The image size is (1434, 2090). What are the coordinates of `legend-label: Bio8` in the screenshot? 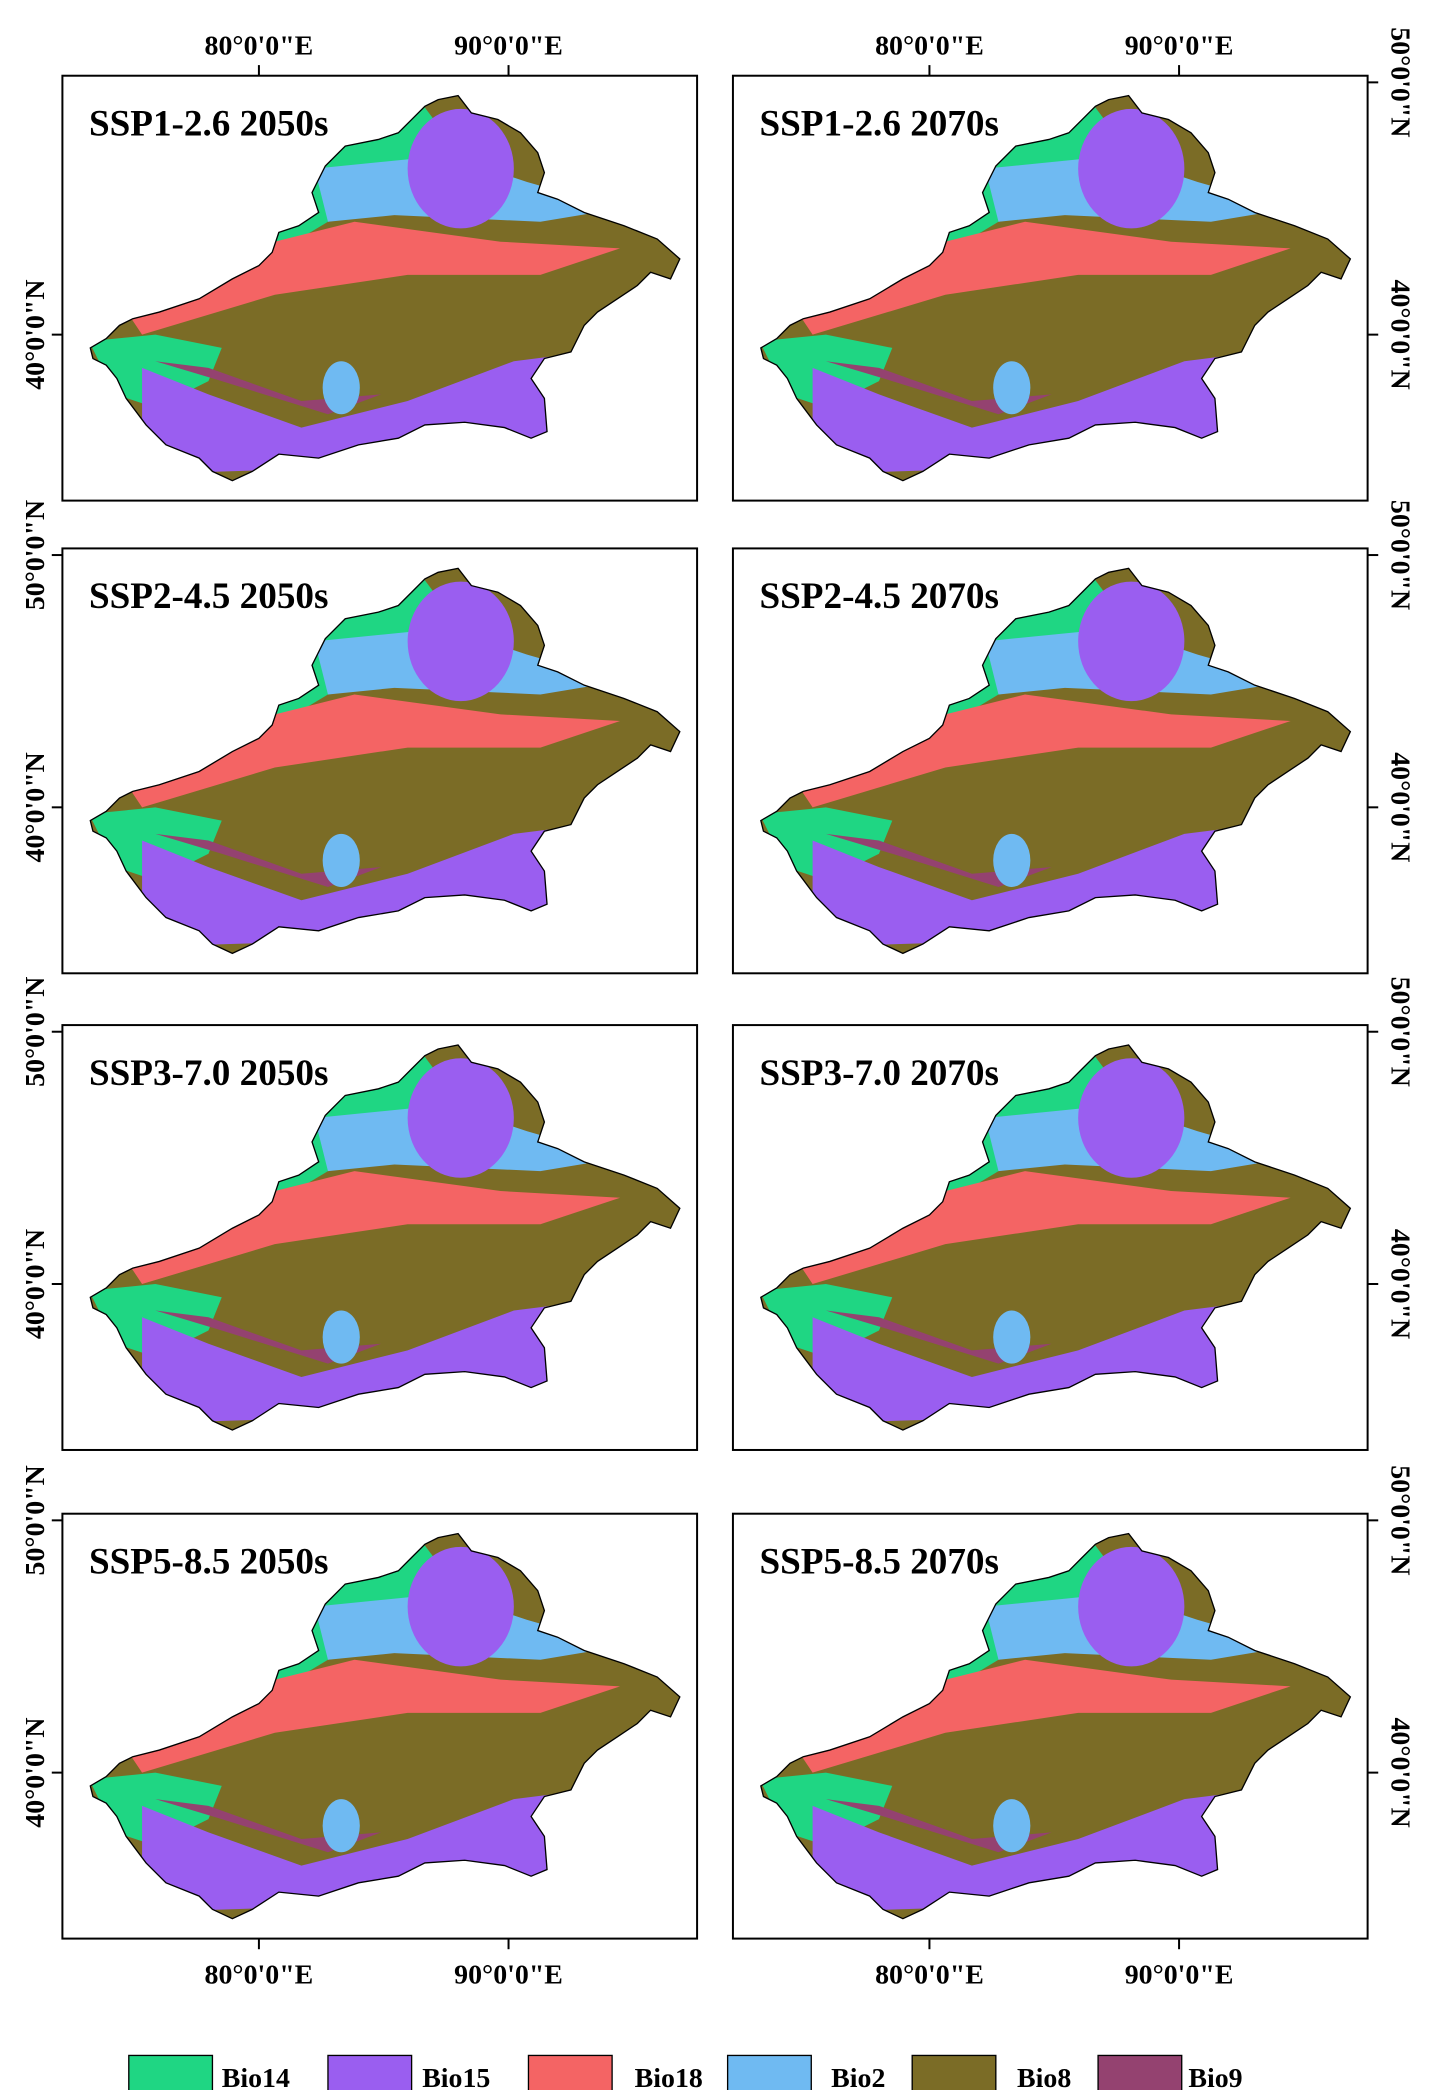 It's located at (1044, 2076).